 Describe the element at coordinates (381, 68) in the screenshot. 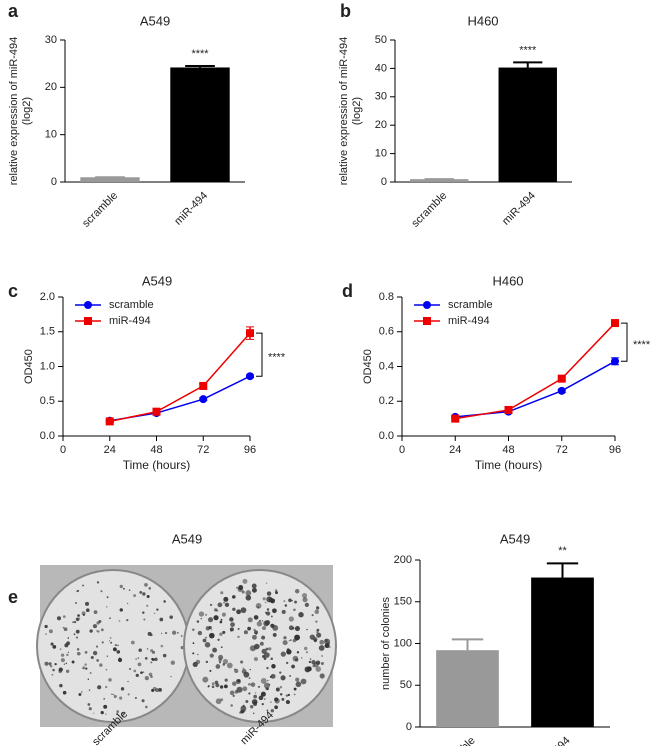

I see `y-tick-label: 40` at that location.